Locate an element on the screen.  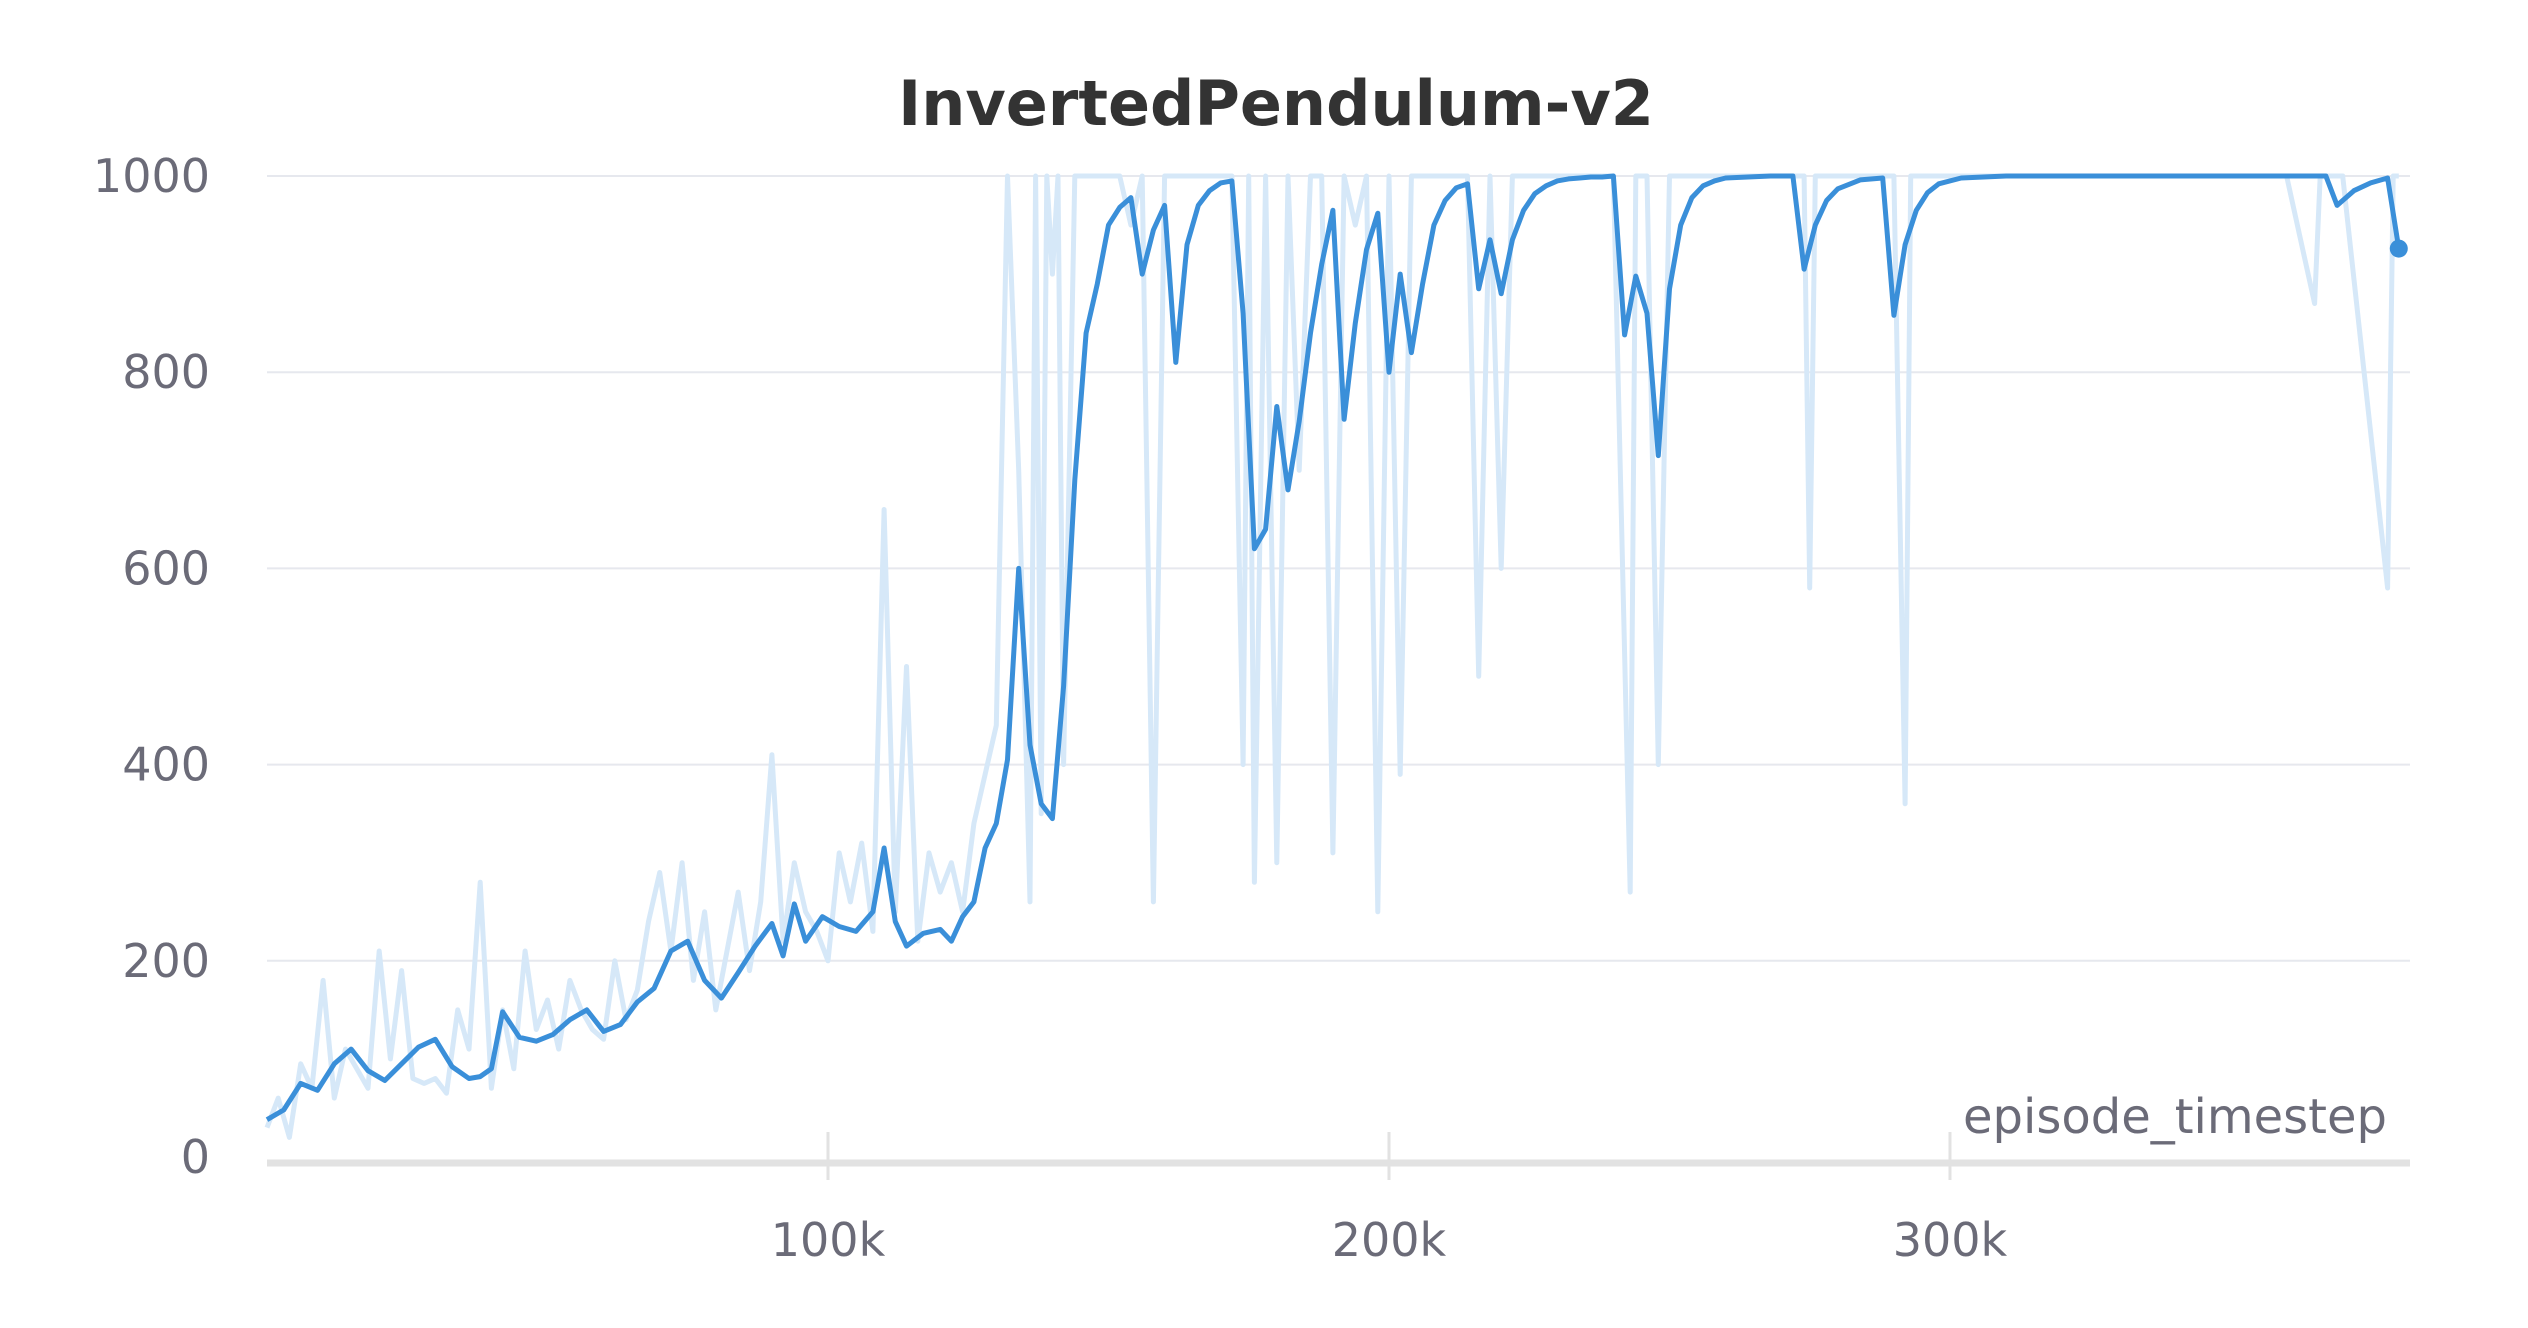
x-tick-label: 200k is located at coordinates (1389, 1240).